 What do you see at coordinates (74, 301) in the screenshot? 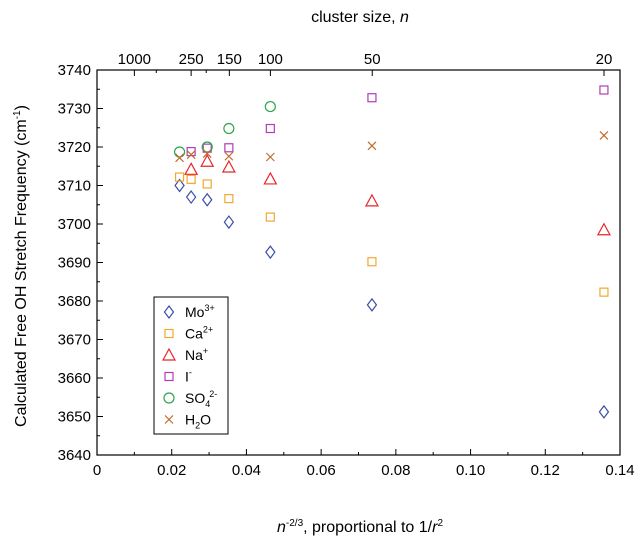
I see `y-tick-label: 3680` at bounding box center [74, 301].